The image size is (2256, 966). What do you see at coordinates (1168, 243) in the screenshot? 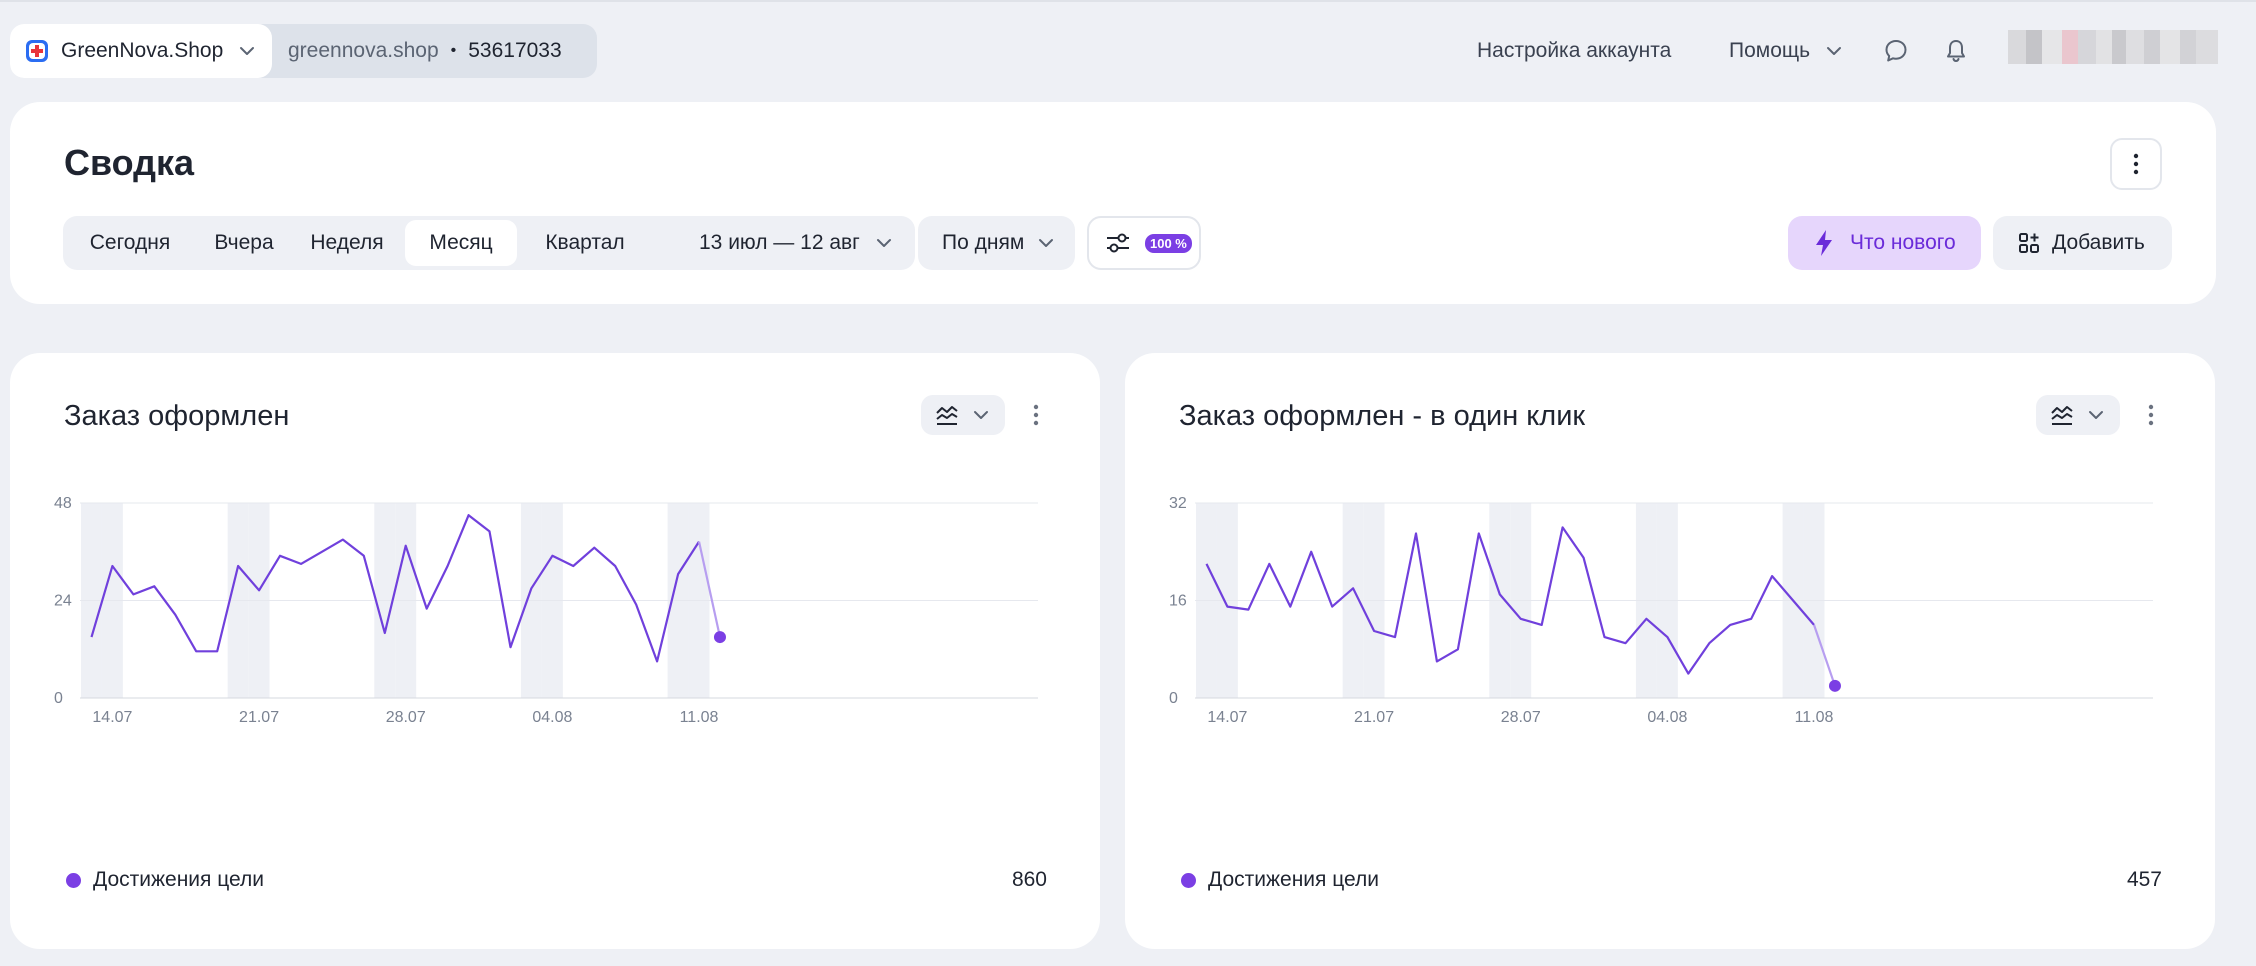
I see `sample-badge: 100 %` at bounding box center [1168, 243].